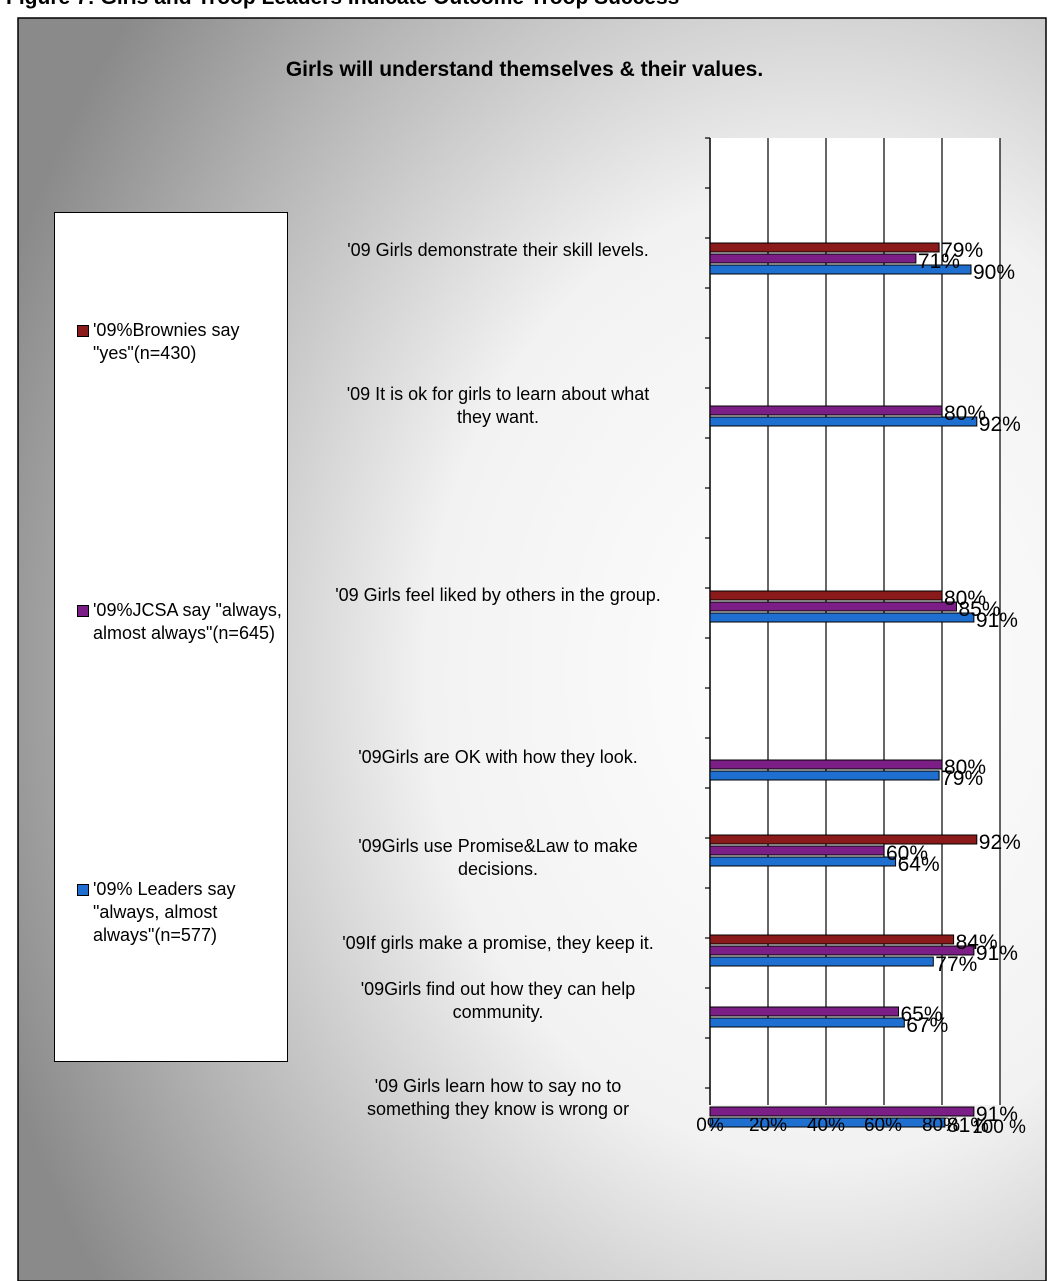  I want to click on x-tick-label: 80%, so click(941, 1125).